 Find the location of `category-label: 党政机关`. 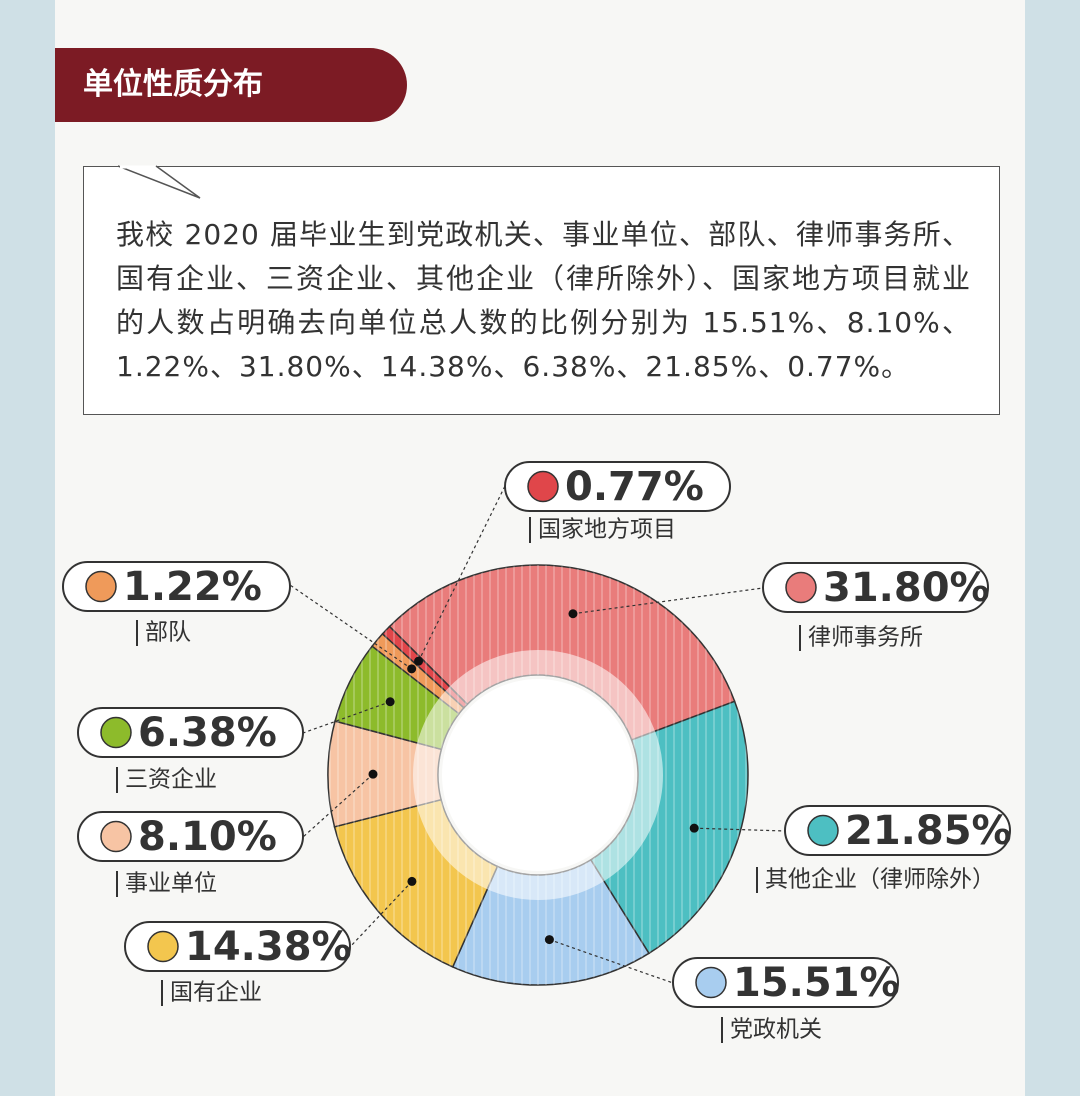

category-label: 党政机关 is located at coordinates (776, 1030).